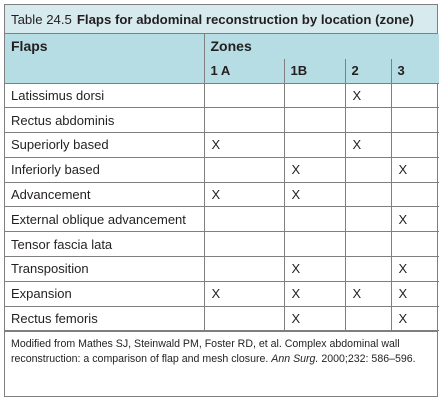 The width and height of the screenshot is (442, 401). Describe the element at coordinates (105, 71) in the screenshot. I see `header-blank-cell` at that location.